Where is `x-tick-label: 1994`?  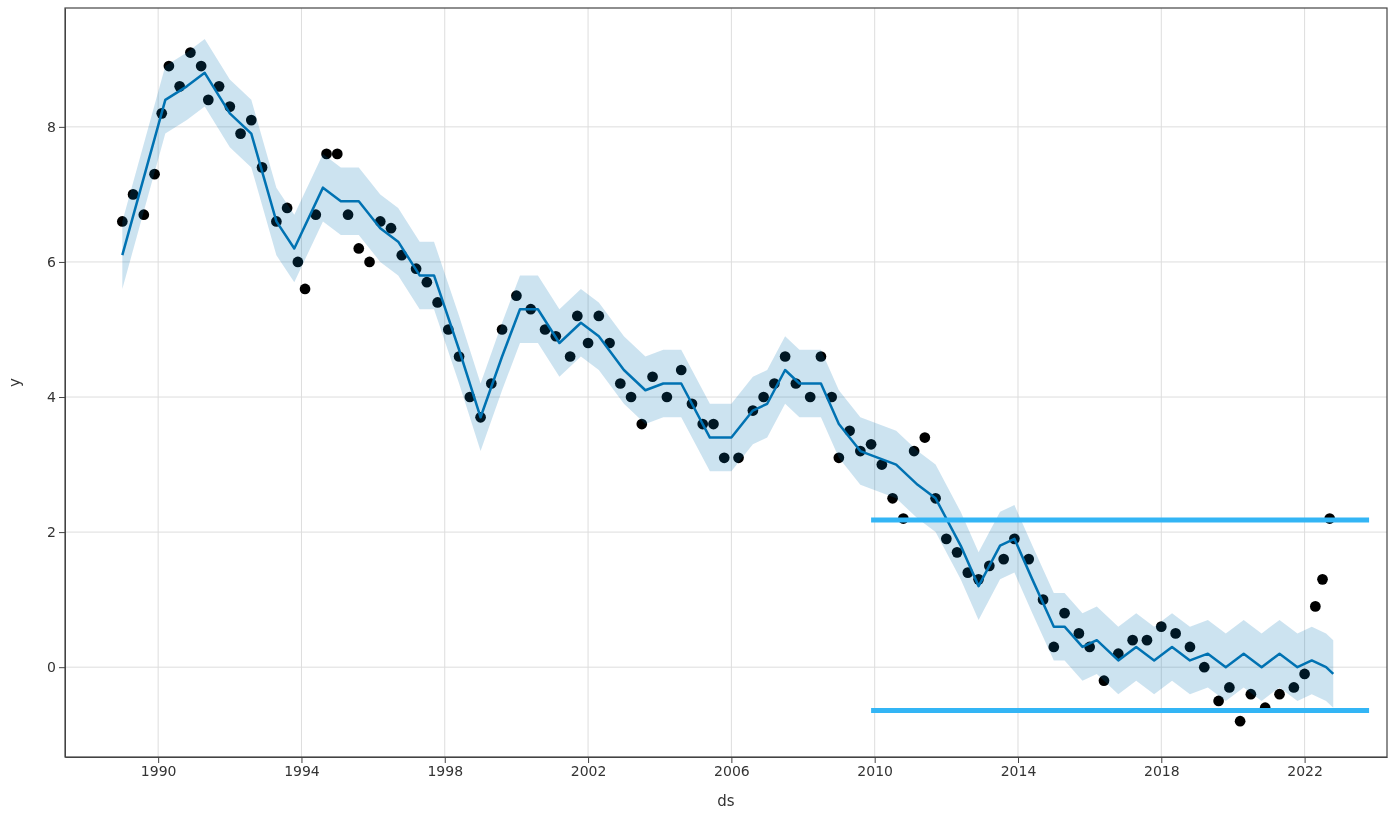 x-tick-label: 1994 is located at coordinates (302, 770).